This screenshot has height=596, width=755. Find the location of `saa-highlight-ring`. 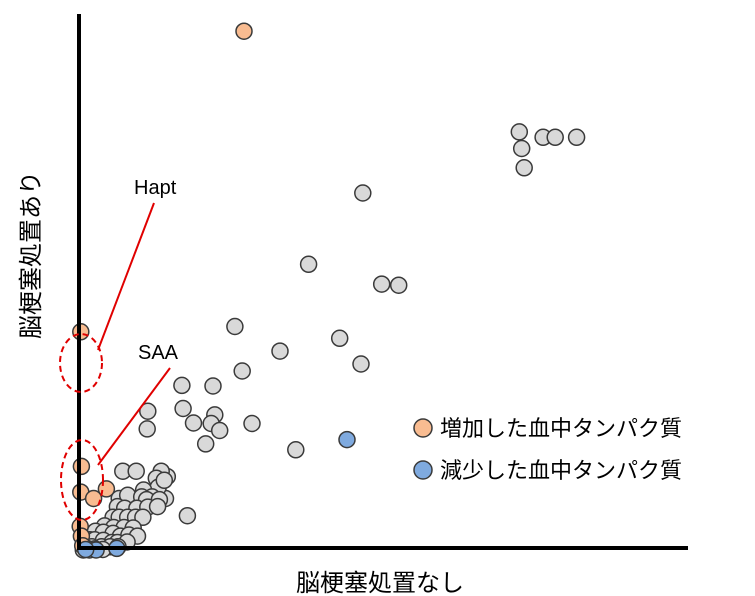

saa-highlight-ring is located at coordinates (82, 480).